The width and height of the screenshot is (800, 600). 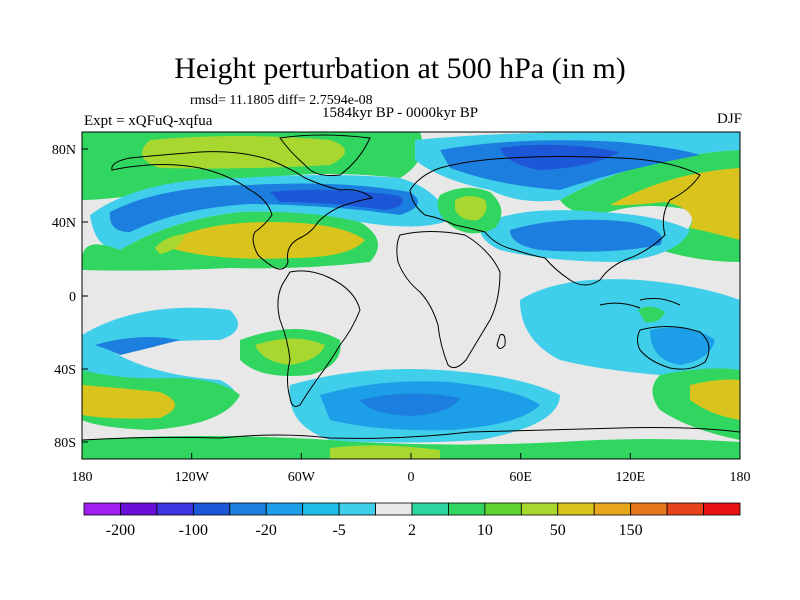 I want to click on east-asia-positive-core, so click(x=675, y=204).